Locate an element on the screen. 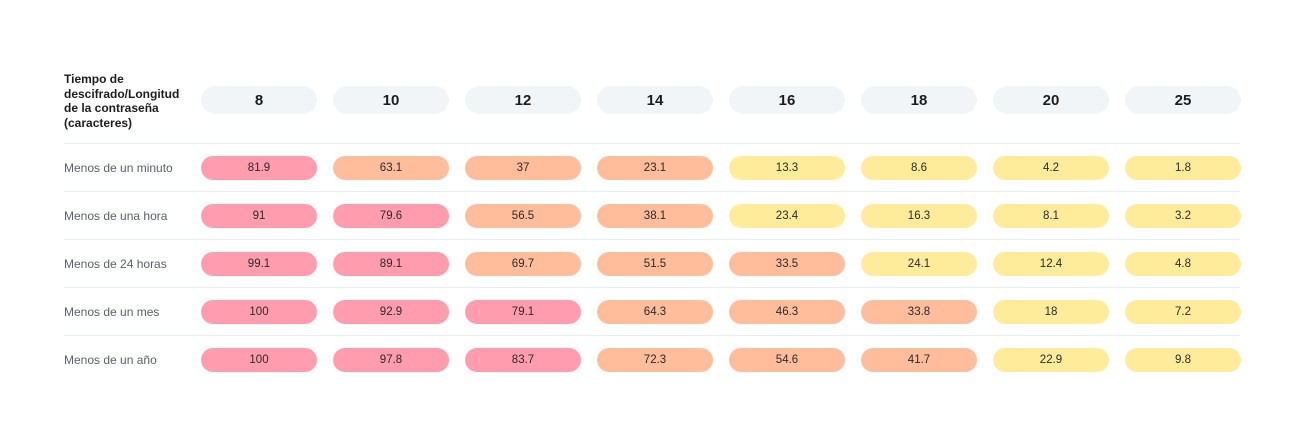 This screenshot has width=1304, height=440. data-cell: 3.2 is located at coordinates (1183, 216).